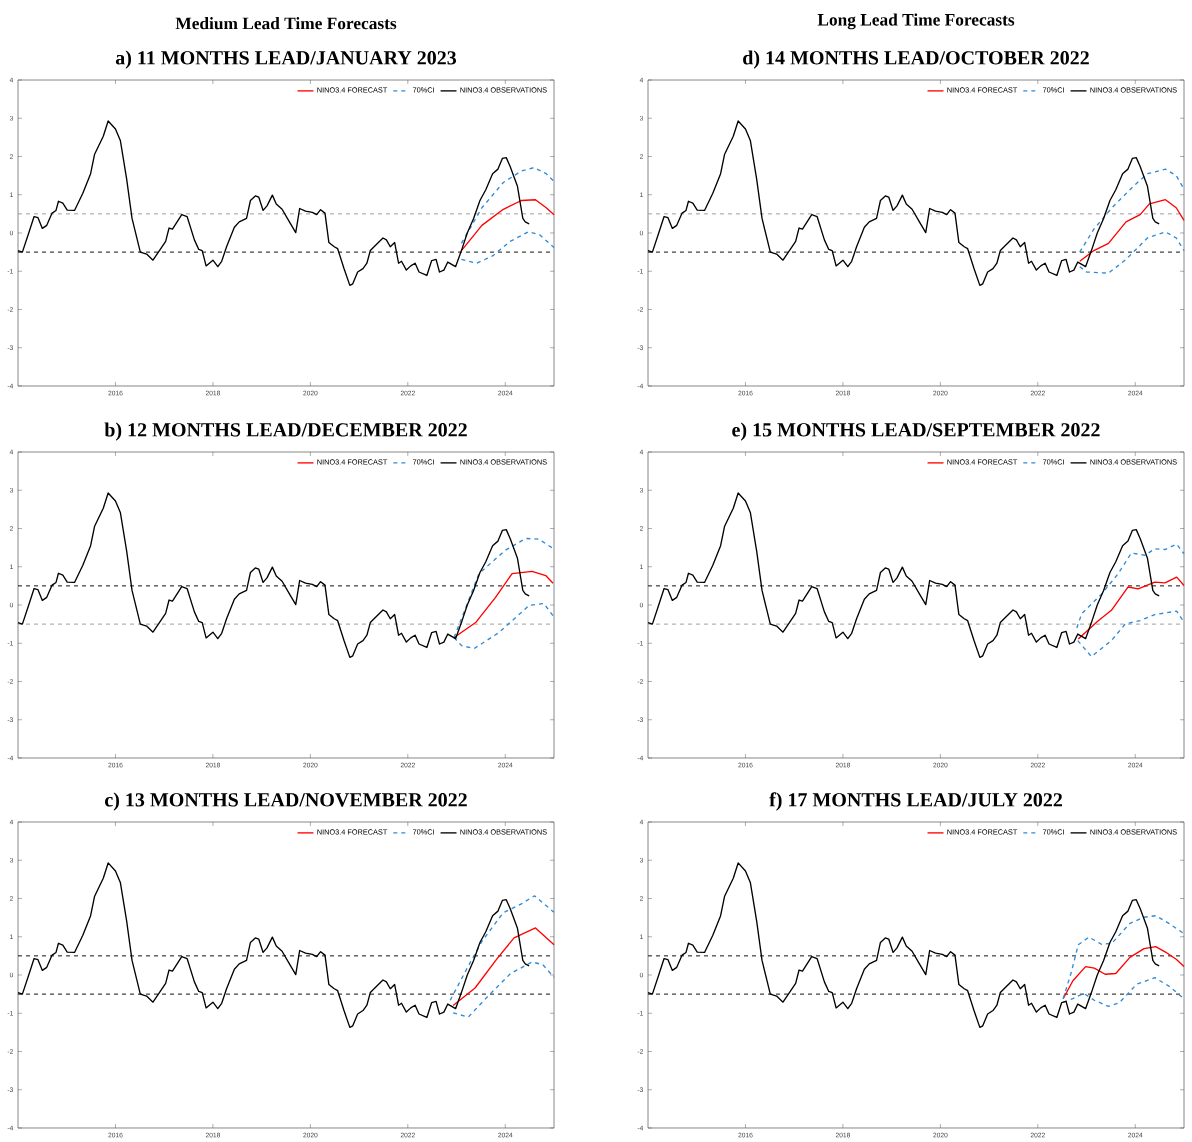 This screenshot has height=1142, width=1192. What do you see at coordinates (916, 21) in the screenshot?
I see `text: Long Lead Time Forecasts` at bounding box center [916, 21].